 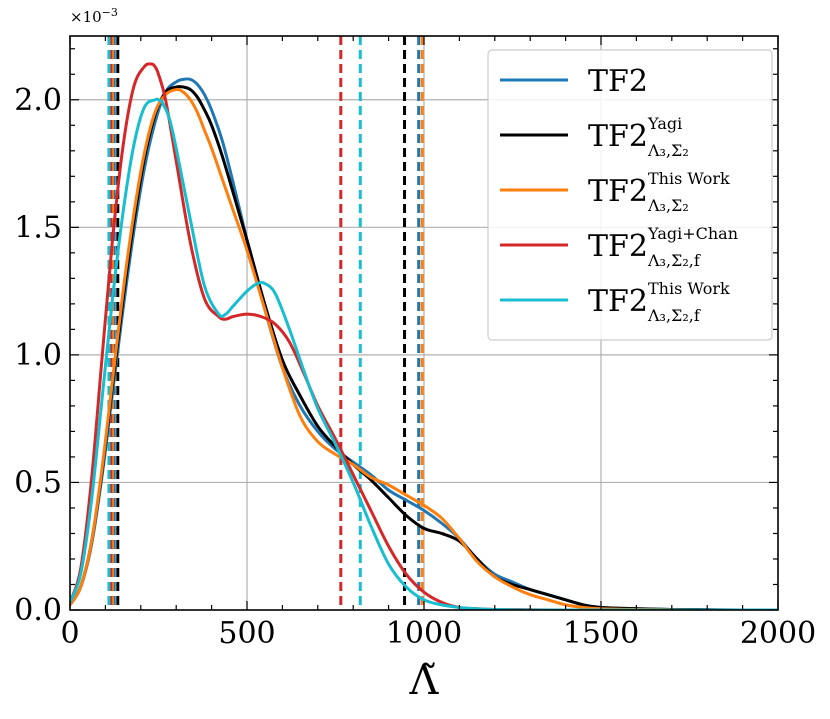 What do you see at coordinates (38, 482) in the screenshot?
I see `y-tick-label: 0.5` at bounding box center [38, 482].